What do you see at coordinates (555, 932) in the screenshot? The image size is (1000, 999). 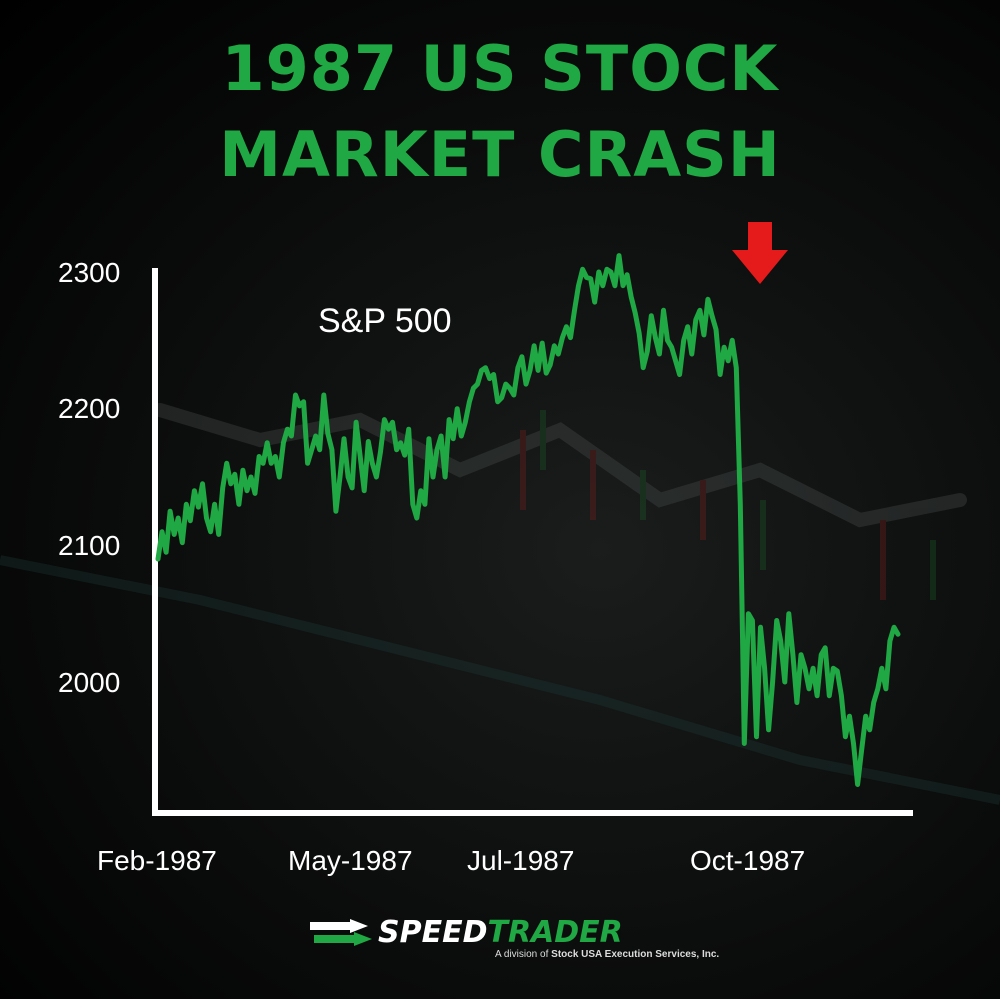 I see `logo-word-trader: TRADER` at bounding box center [555, 932].